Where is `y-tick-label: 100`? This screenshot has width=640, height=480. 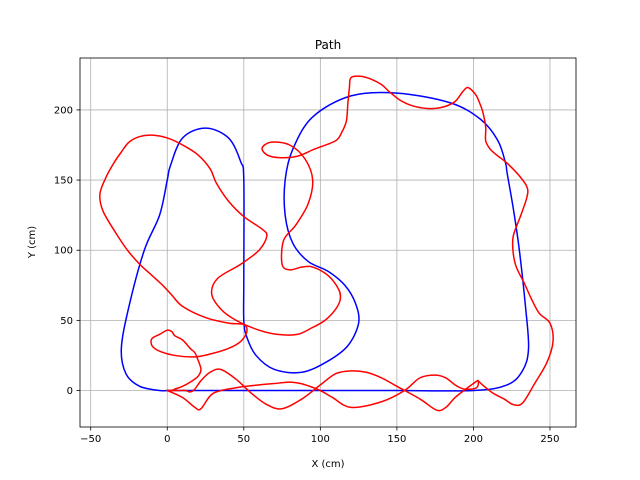 y-tick-label: 100 is located at coordinates (63, 251).